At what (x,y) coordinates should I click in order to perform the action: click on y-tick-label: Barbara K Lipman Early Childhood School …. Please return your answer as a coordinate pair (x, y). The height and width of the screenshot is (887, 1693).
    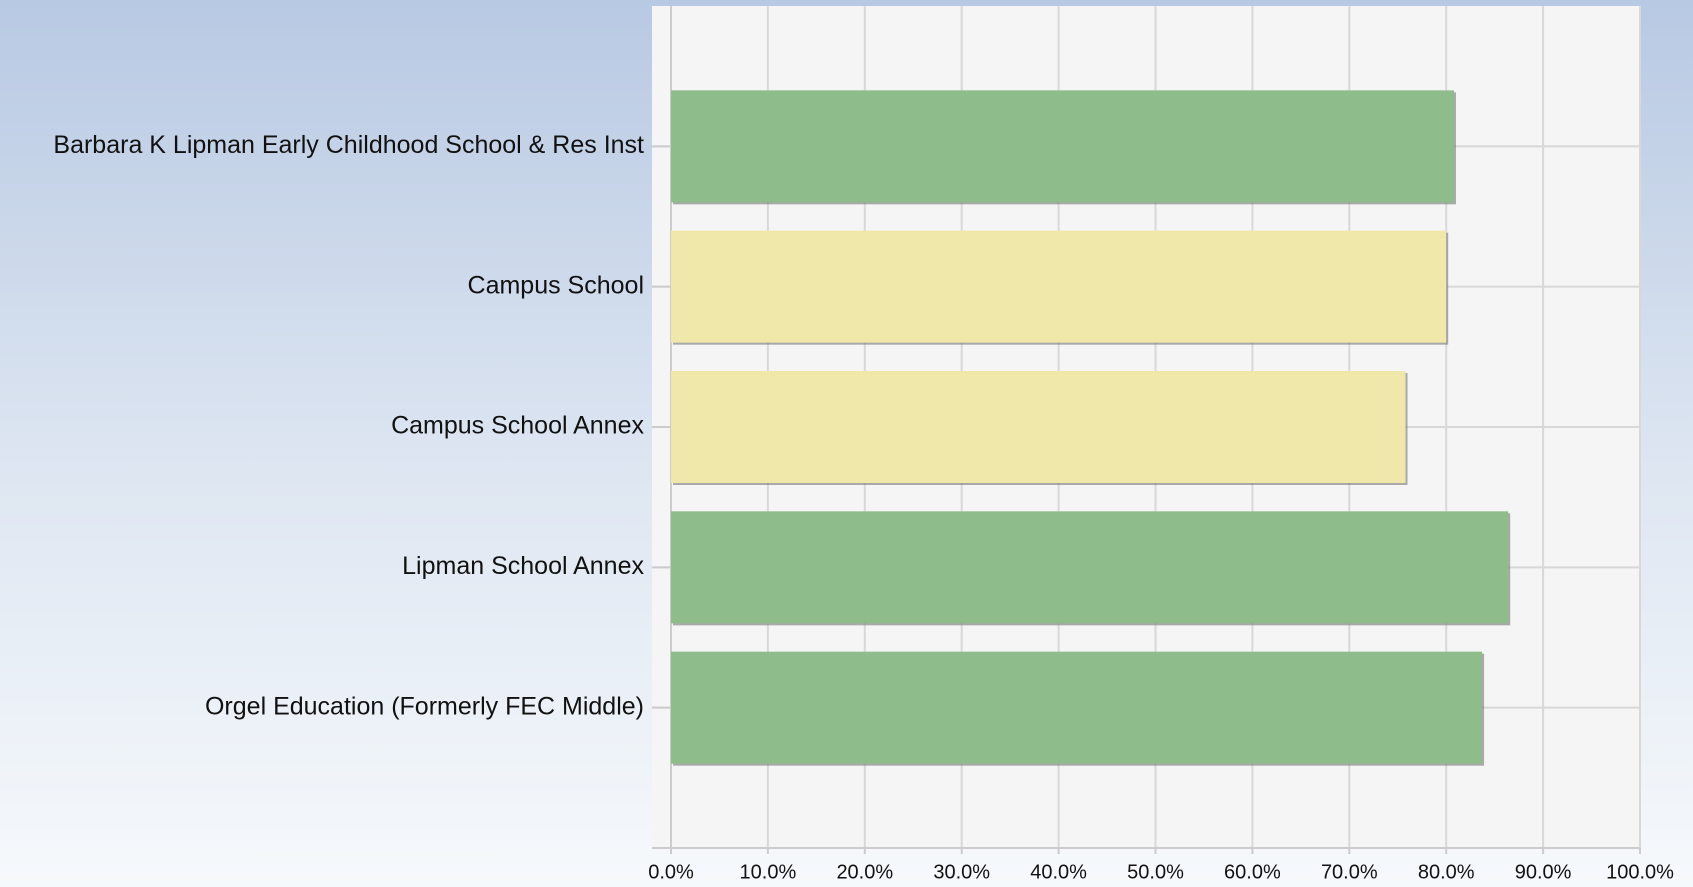
    Looking at the image, I should click on (348, 145).